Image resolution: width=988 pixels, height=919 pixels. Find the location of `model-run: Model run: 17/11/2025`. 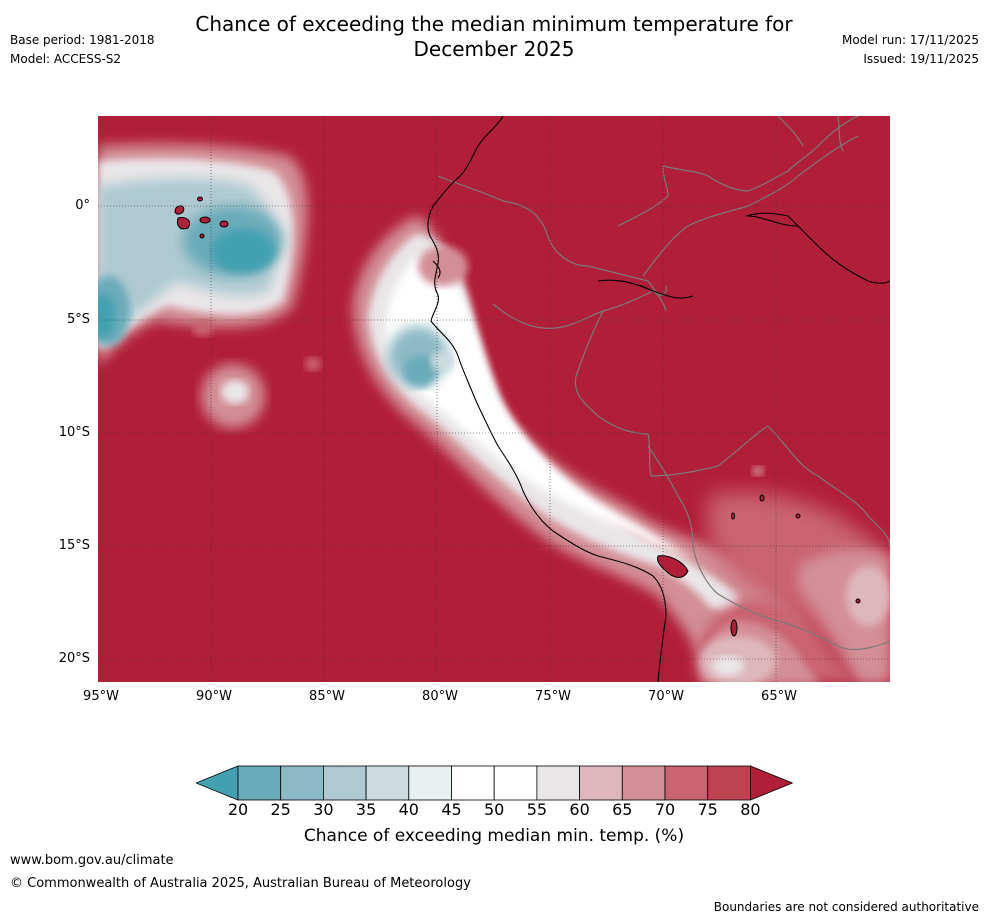

model-run: Model run: 17/11/2025 is located at coordinates (910, 40).